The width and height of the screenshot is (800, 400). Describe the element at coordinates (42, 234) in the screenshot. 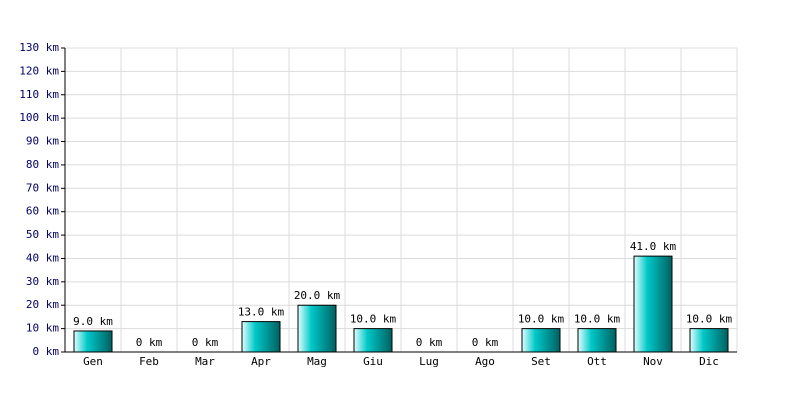

I see `y-tick-label: 50 km` at that location.